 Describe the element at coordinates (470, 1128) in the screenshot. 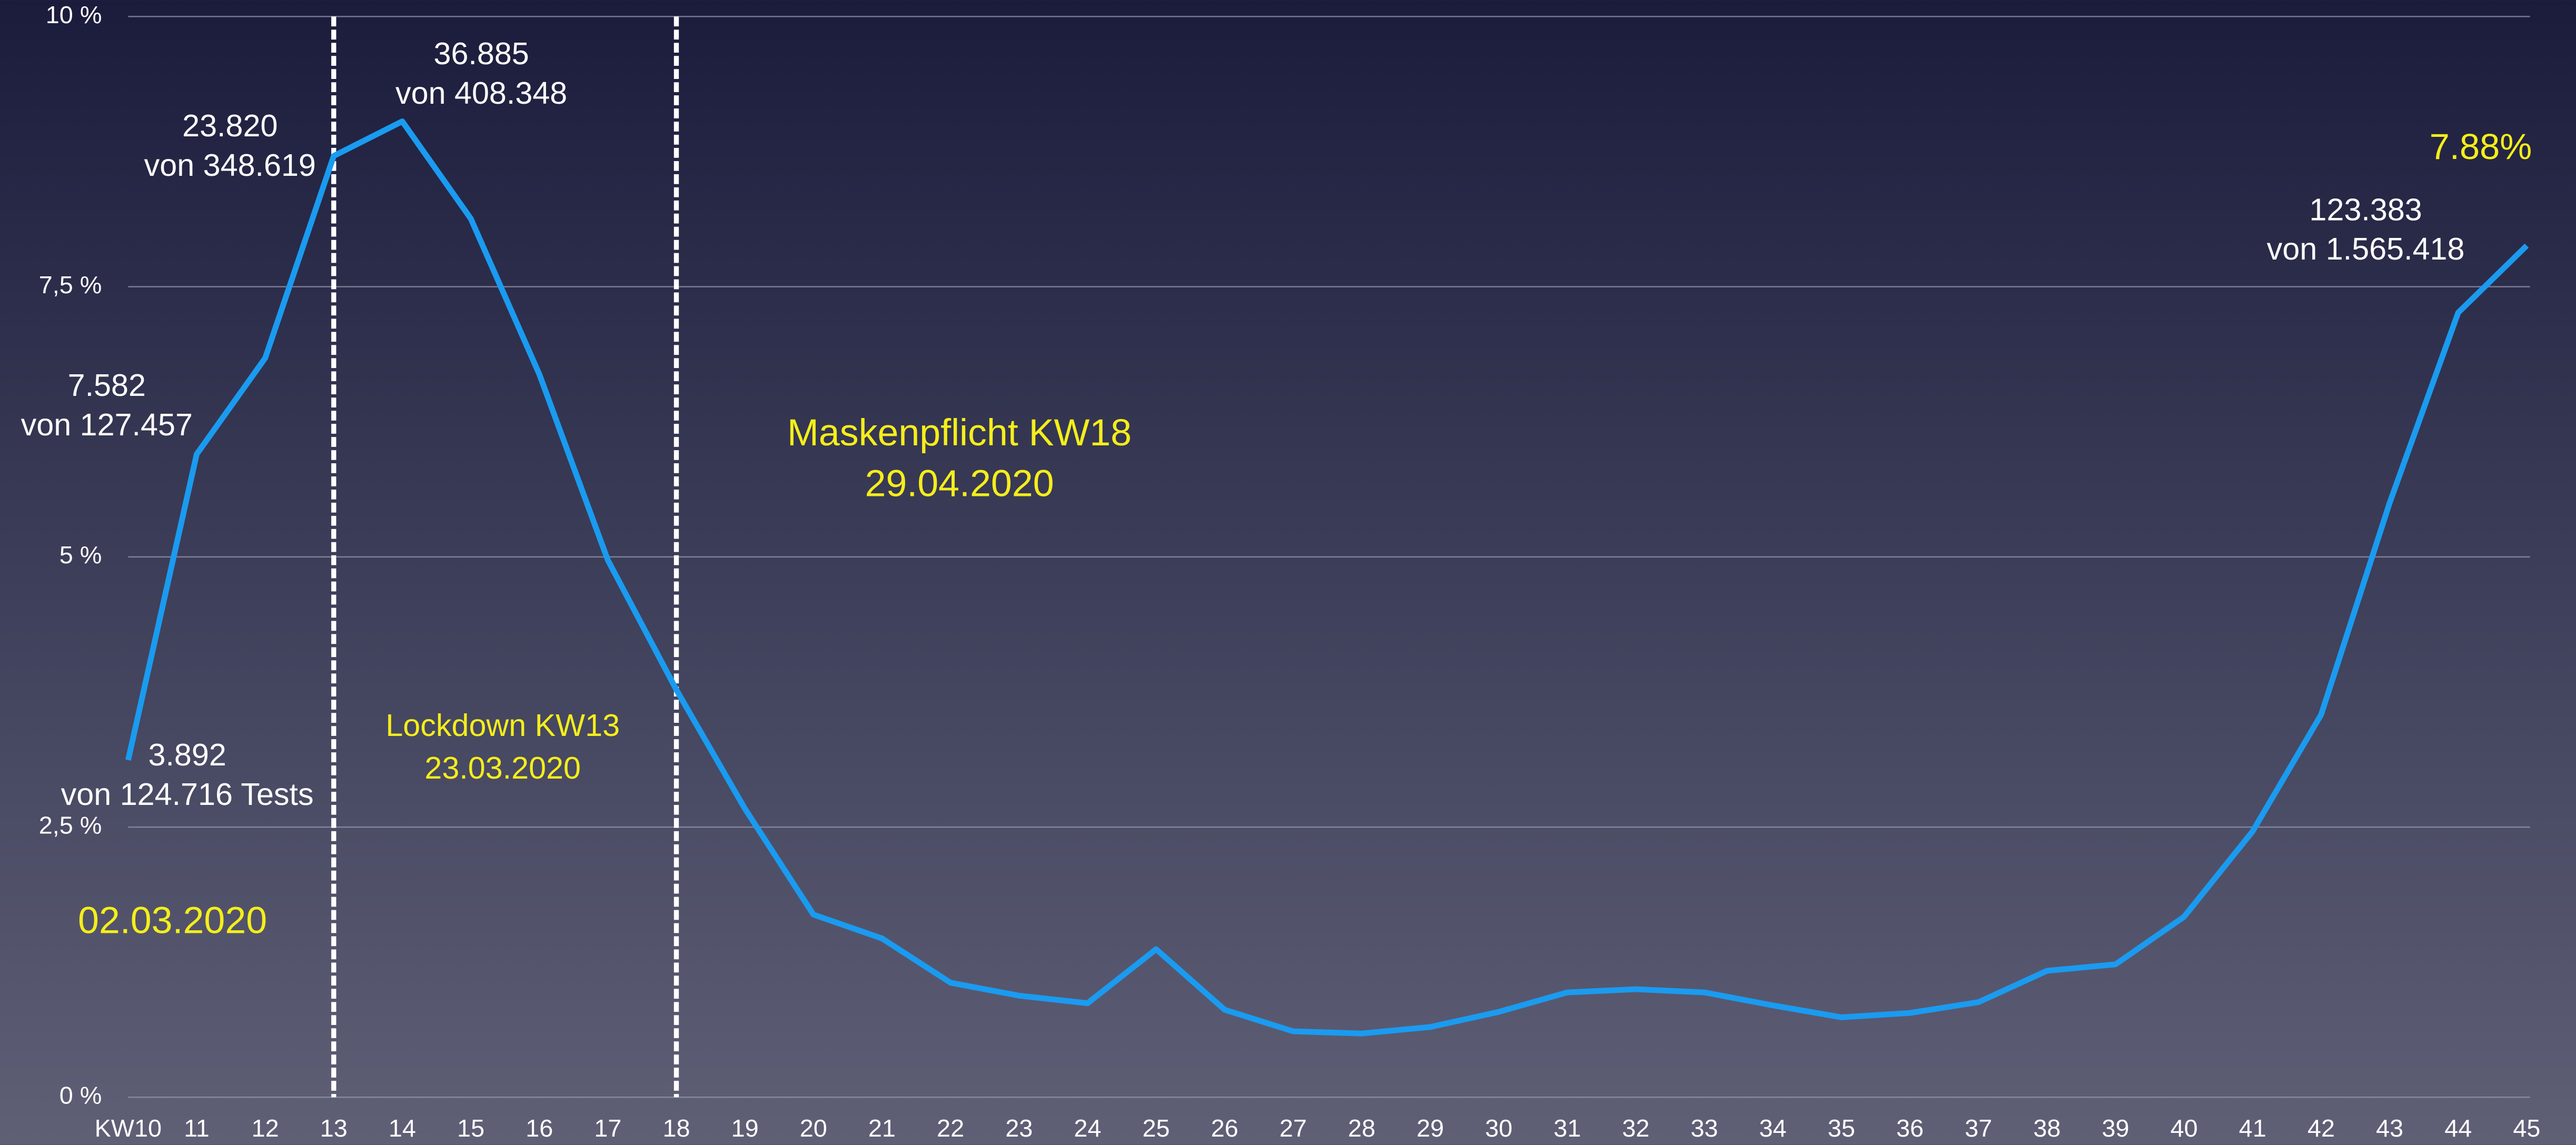

I see `x-tick-label: 15` at that location.